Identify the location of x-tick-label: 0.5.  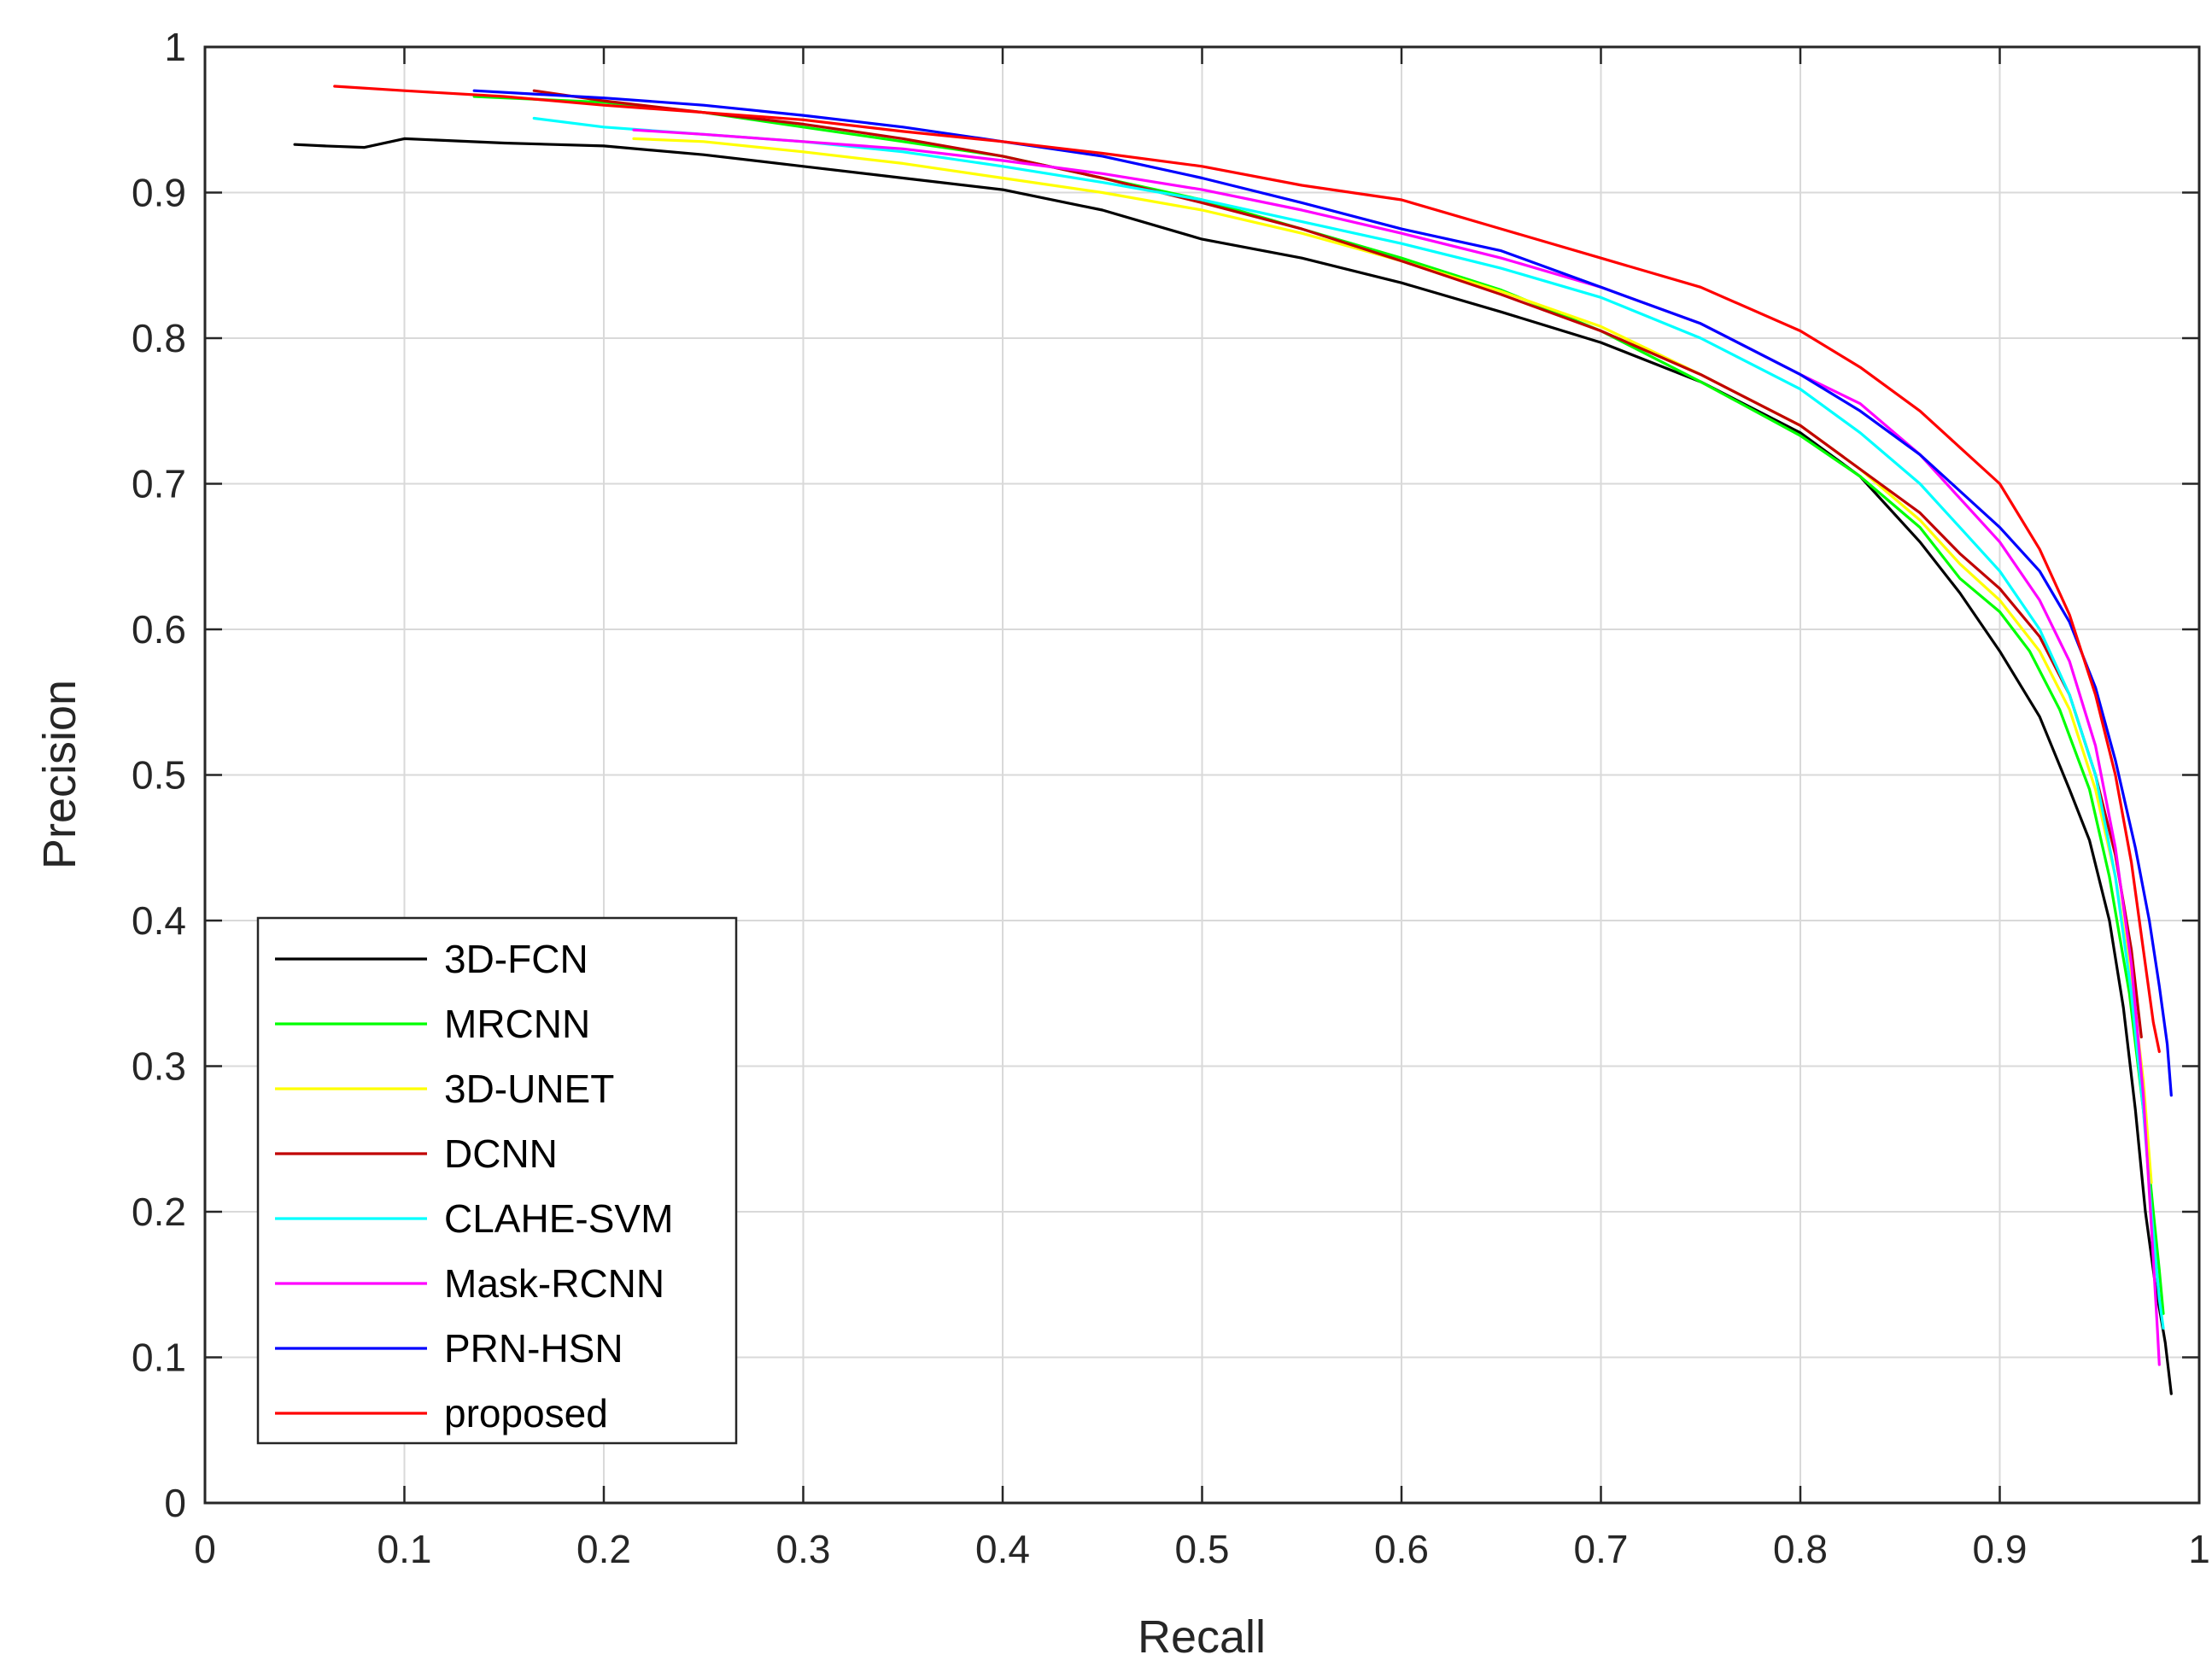
(1202, 1549).